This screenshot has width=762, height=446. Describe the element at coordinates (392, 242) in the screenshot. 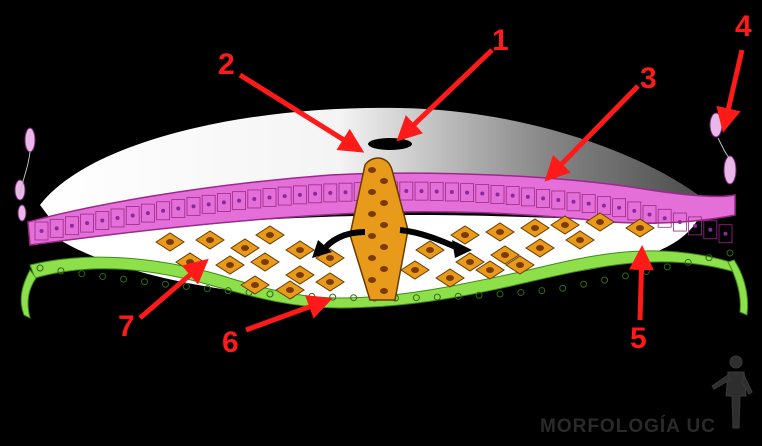

I see `migration-arrows` at that location.